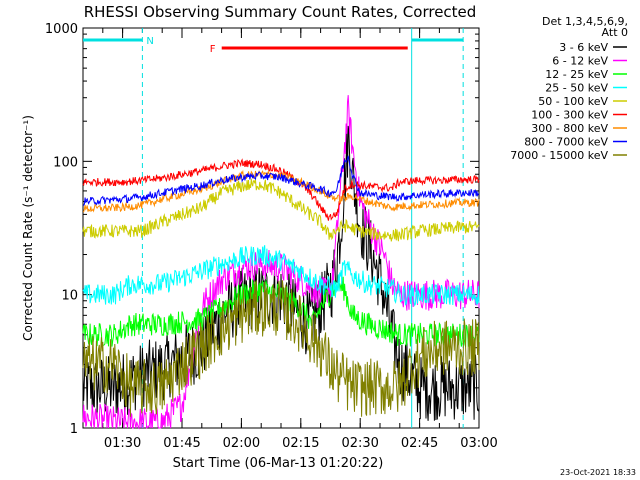 Image resolution: width=640 pixels, height=480 pixels. What do you see at coordinates (65, 162) in the screenshot?
I see `y-tick-label: 100` at bounding box center [65, 162].